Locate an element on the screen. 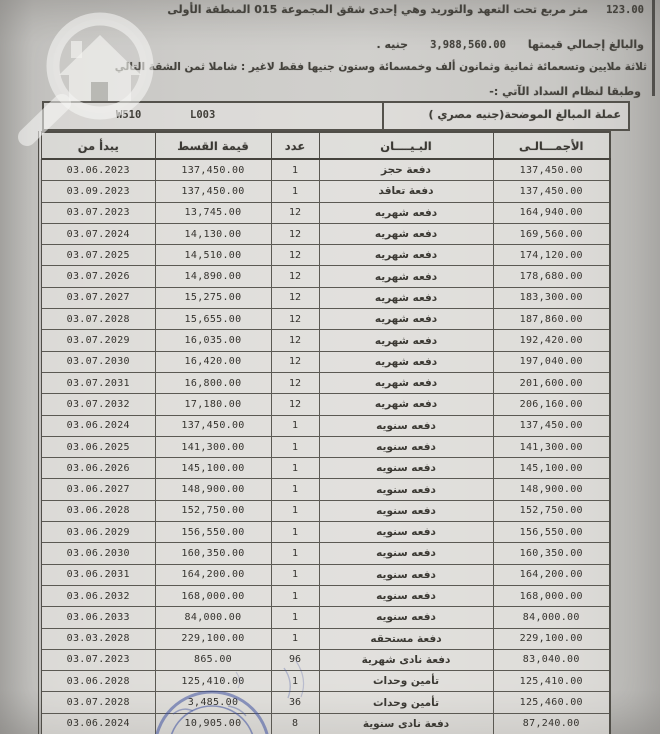 This screenshot has width=660, height=734. cell-total: 164,200.00 is located at coordinates (551, 574).